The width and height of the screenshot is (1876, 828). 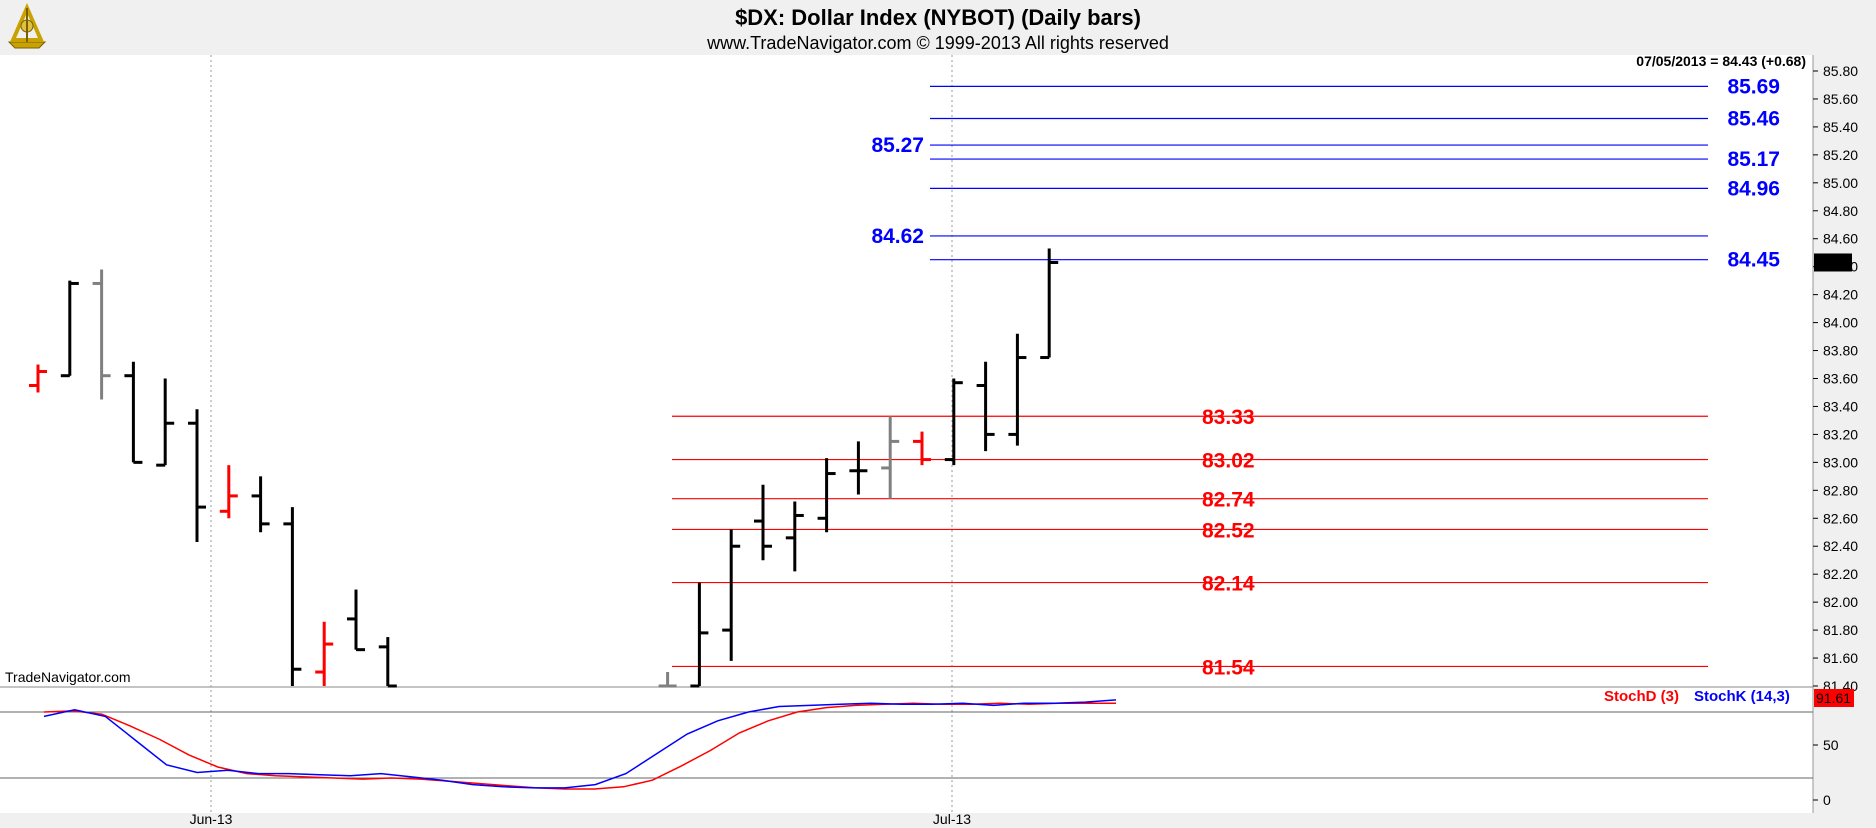 What do you see at coordinates (1840, 406) in the screenshot?
I see `y-tick-label: 83.40` at bounding box center [1840, 406].